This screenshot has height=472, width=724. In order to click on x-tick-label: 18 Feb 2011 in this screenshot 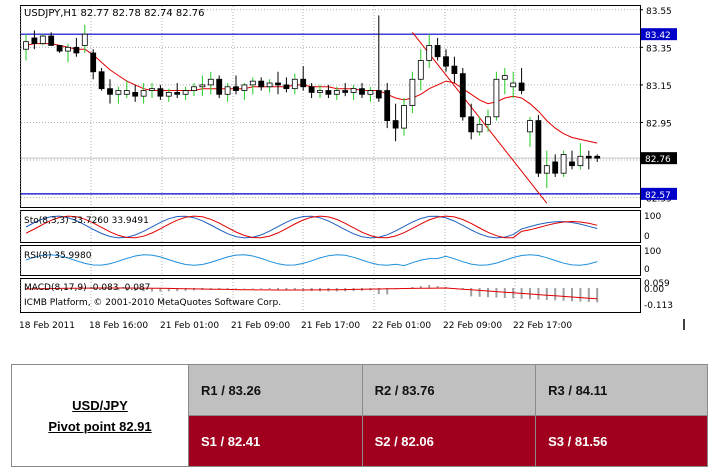, I will do `click(47, 326)`.